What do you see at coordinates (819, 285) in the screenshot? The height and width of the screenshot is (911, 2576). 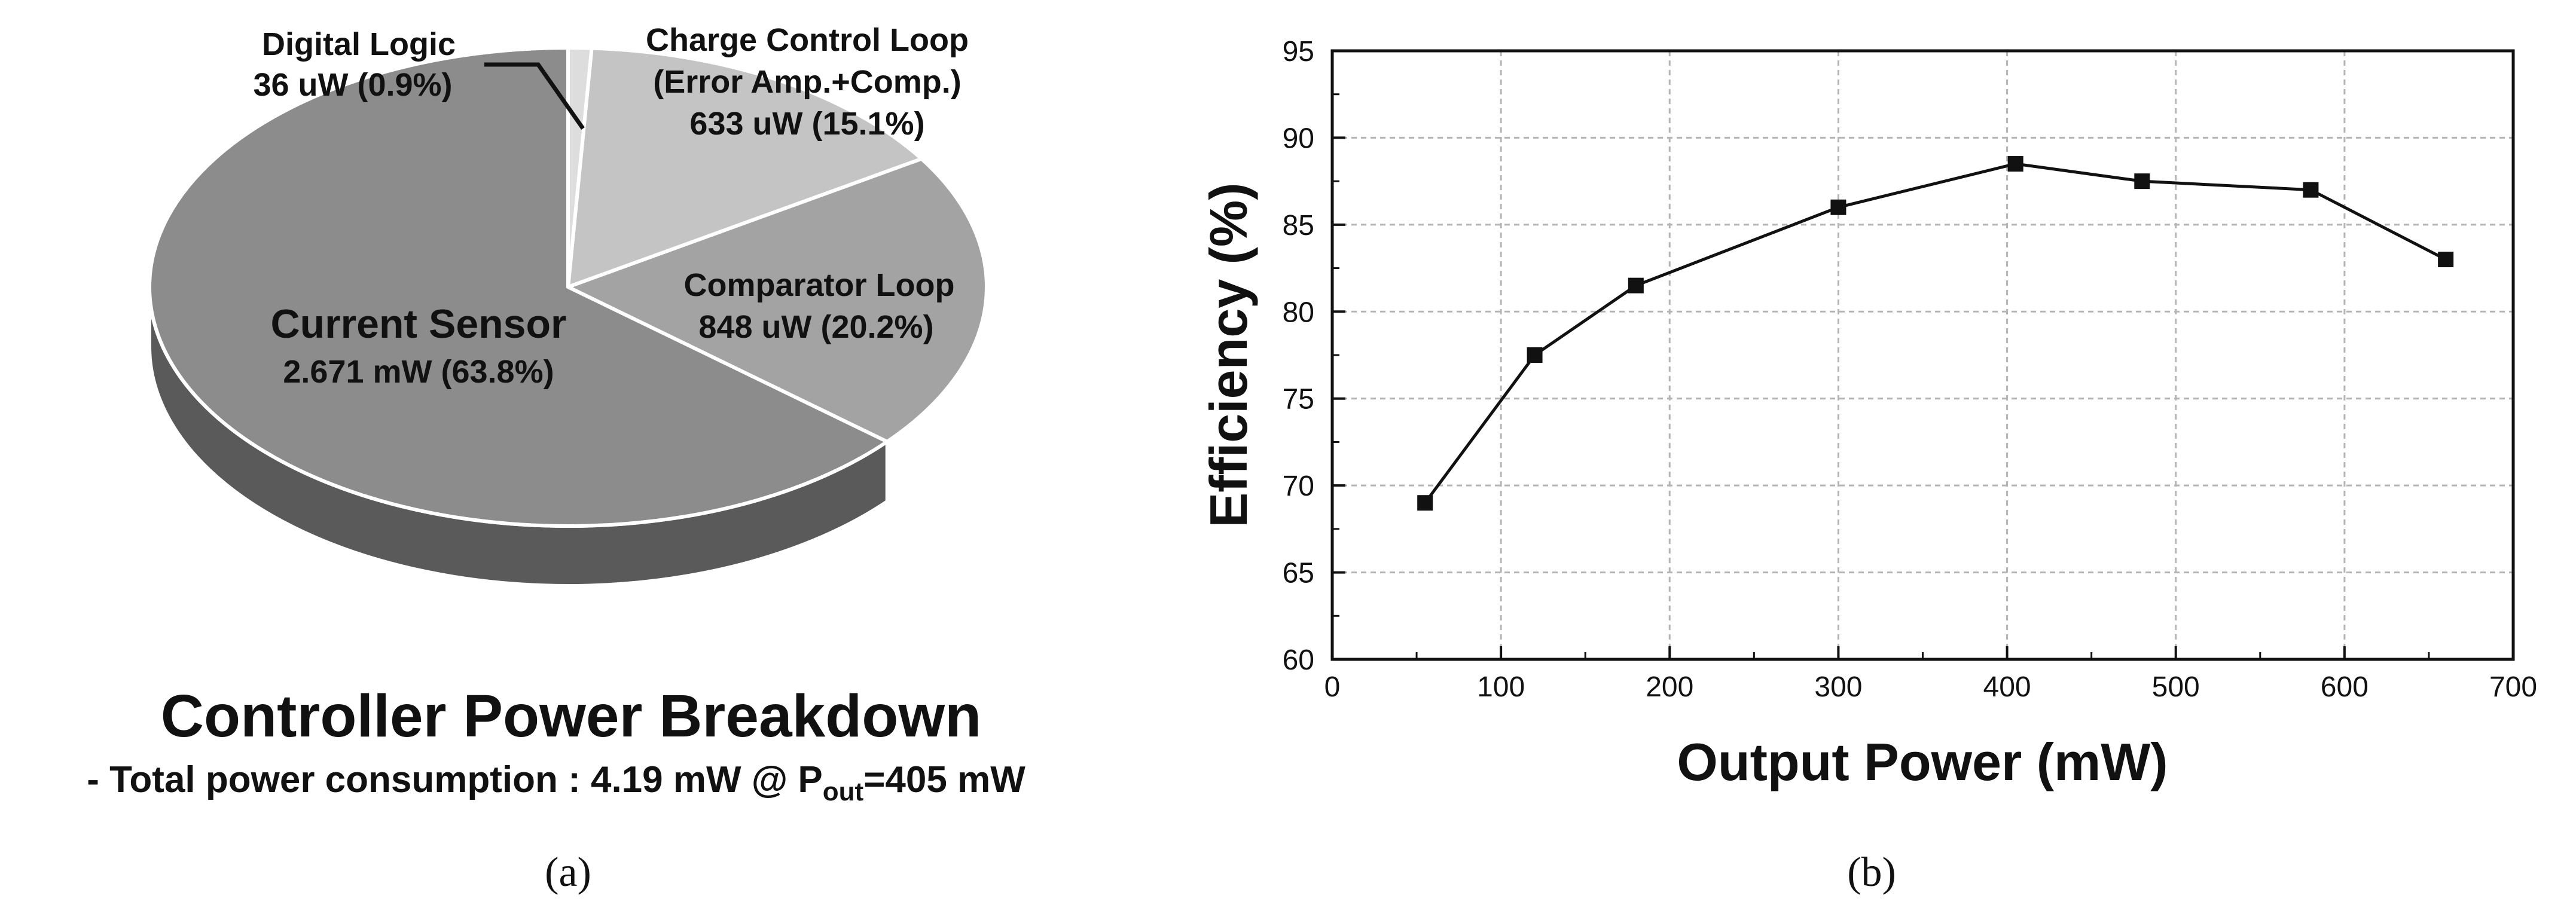 I see `slice-label-comparator-loop: Comparator Loop` at bounding box center [819, 285].